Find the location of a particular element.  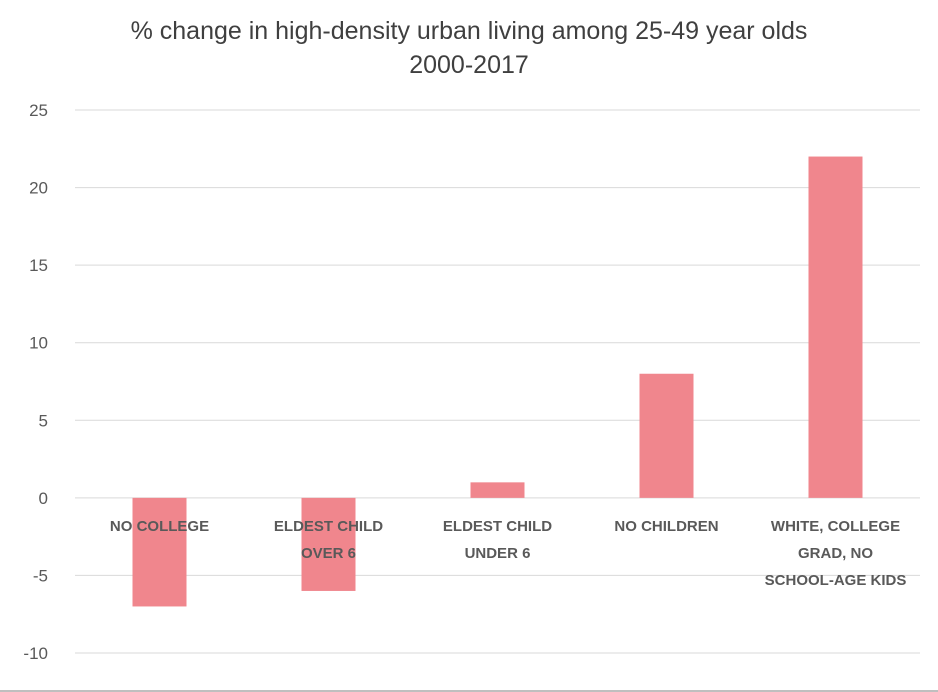

chart-title-line2: 2000-2017 is located at coordinates (469, 65).